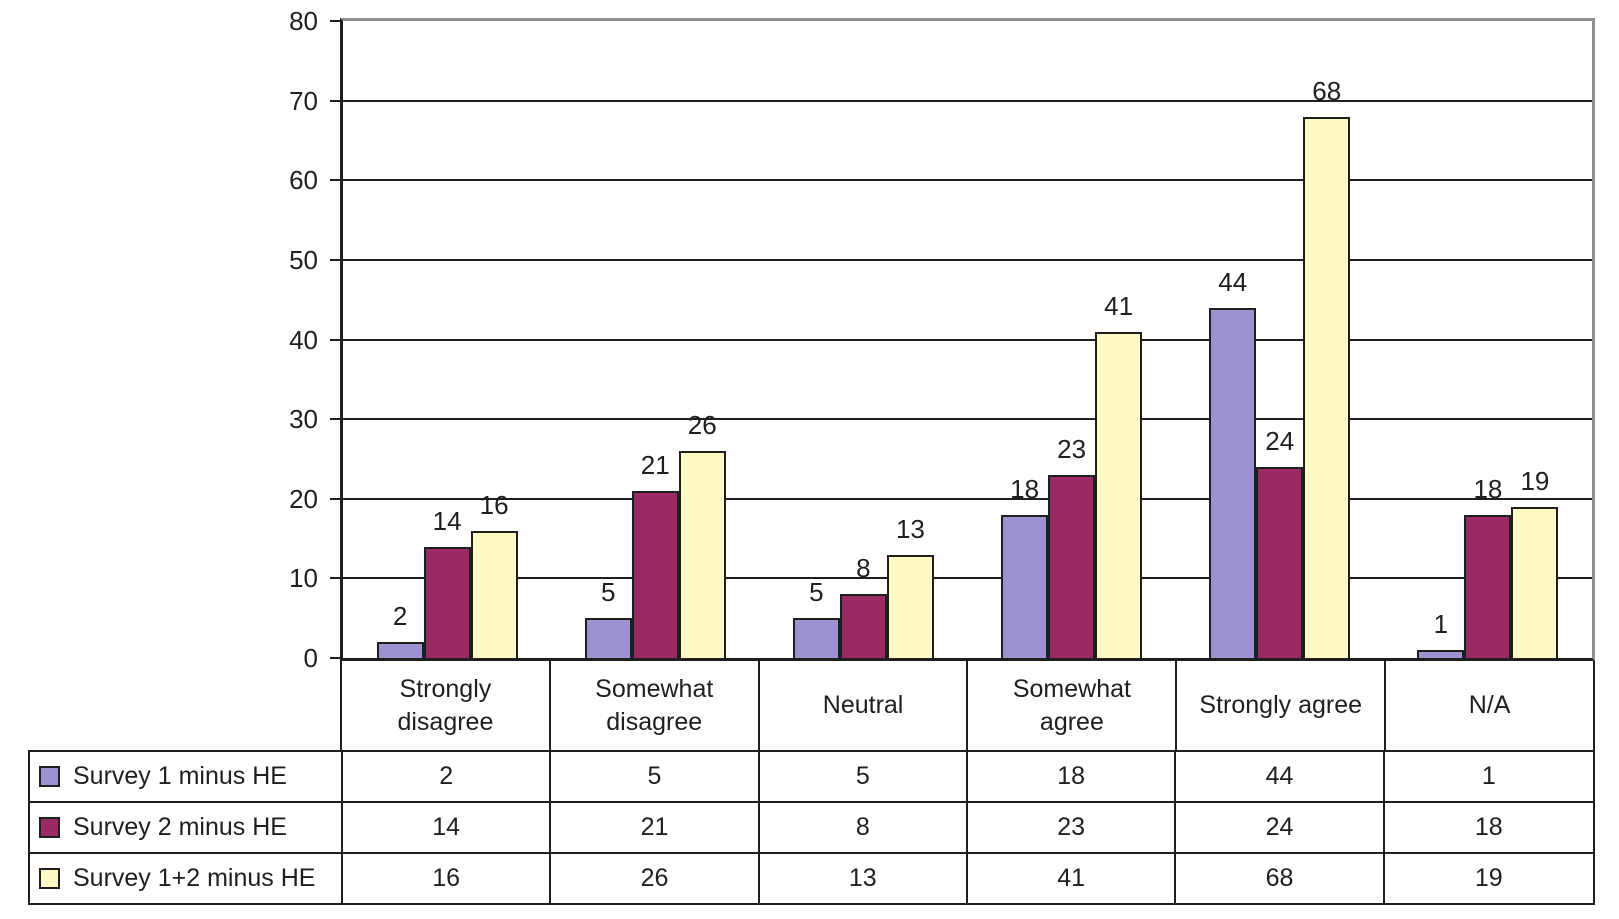 Image resolution: width=1619 pixels, height=919 pixels. What do you see at coordinates (303, 498) in the screenshot?
I see `y-axis-tick-label: 20` at bounding box center [303, 498].